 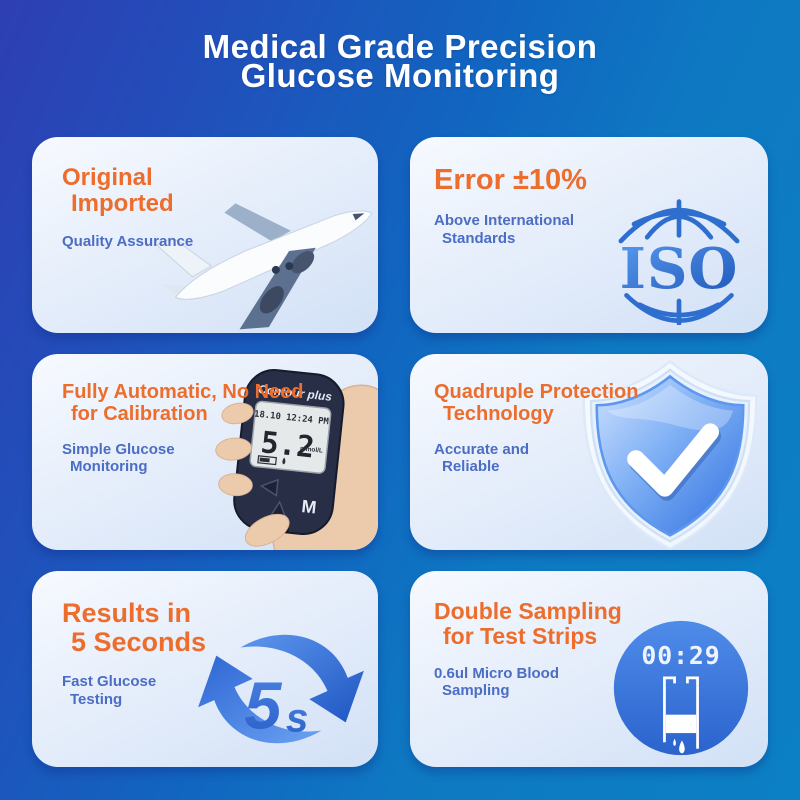 What do you see at coordinates (476, 690) in the screenshot?
I see `subtitle-line-2: Sampling` at bounding box center [476, 690].